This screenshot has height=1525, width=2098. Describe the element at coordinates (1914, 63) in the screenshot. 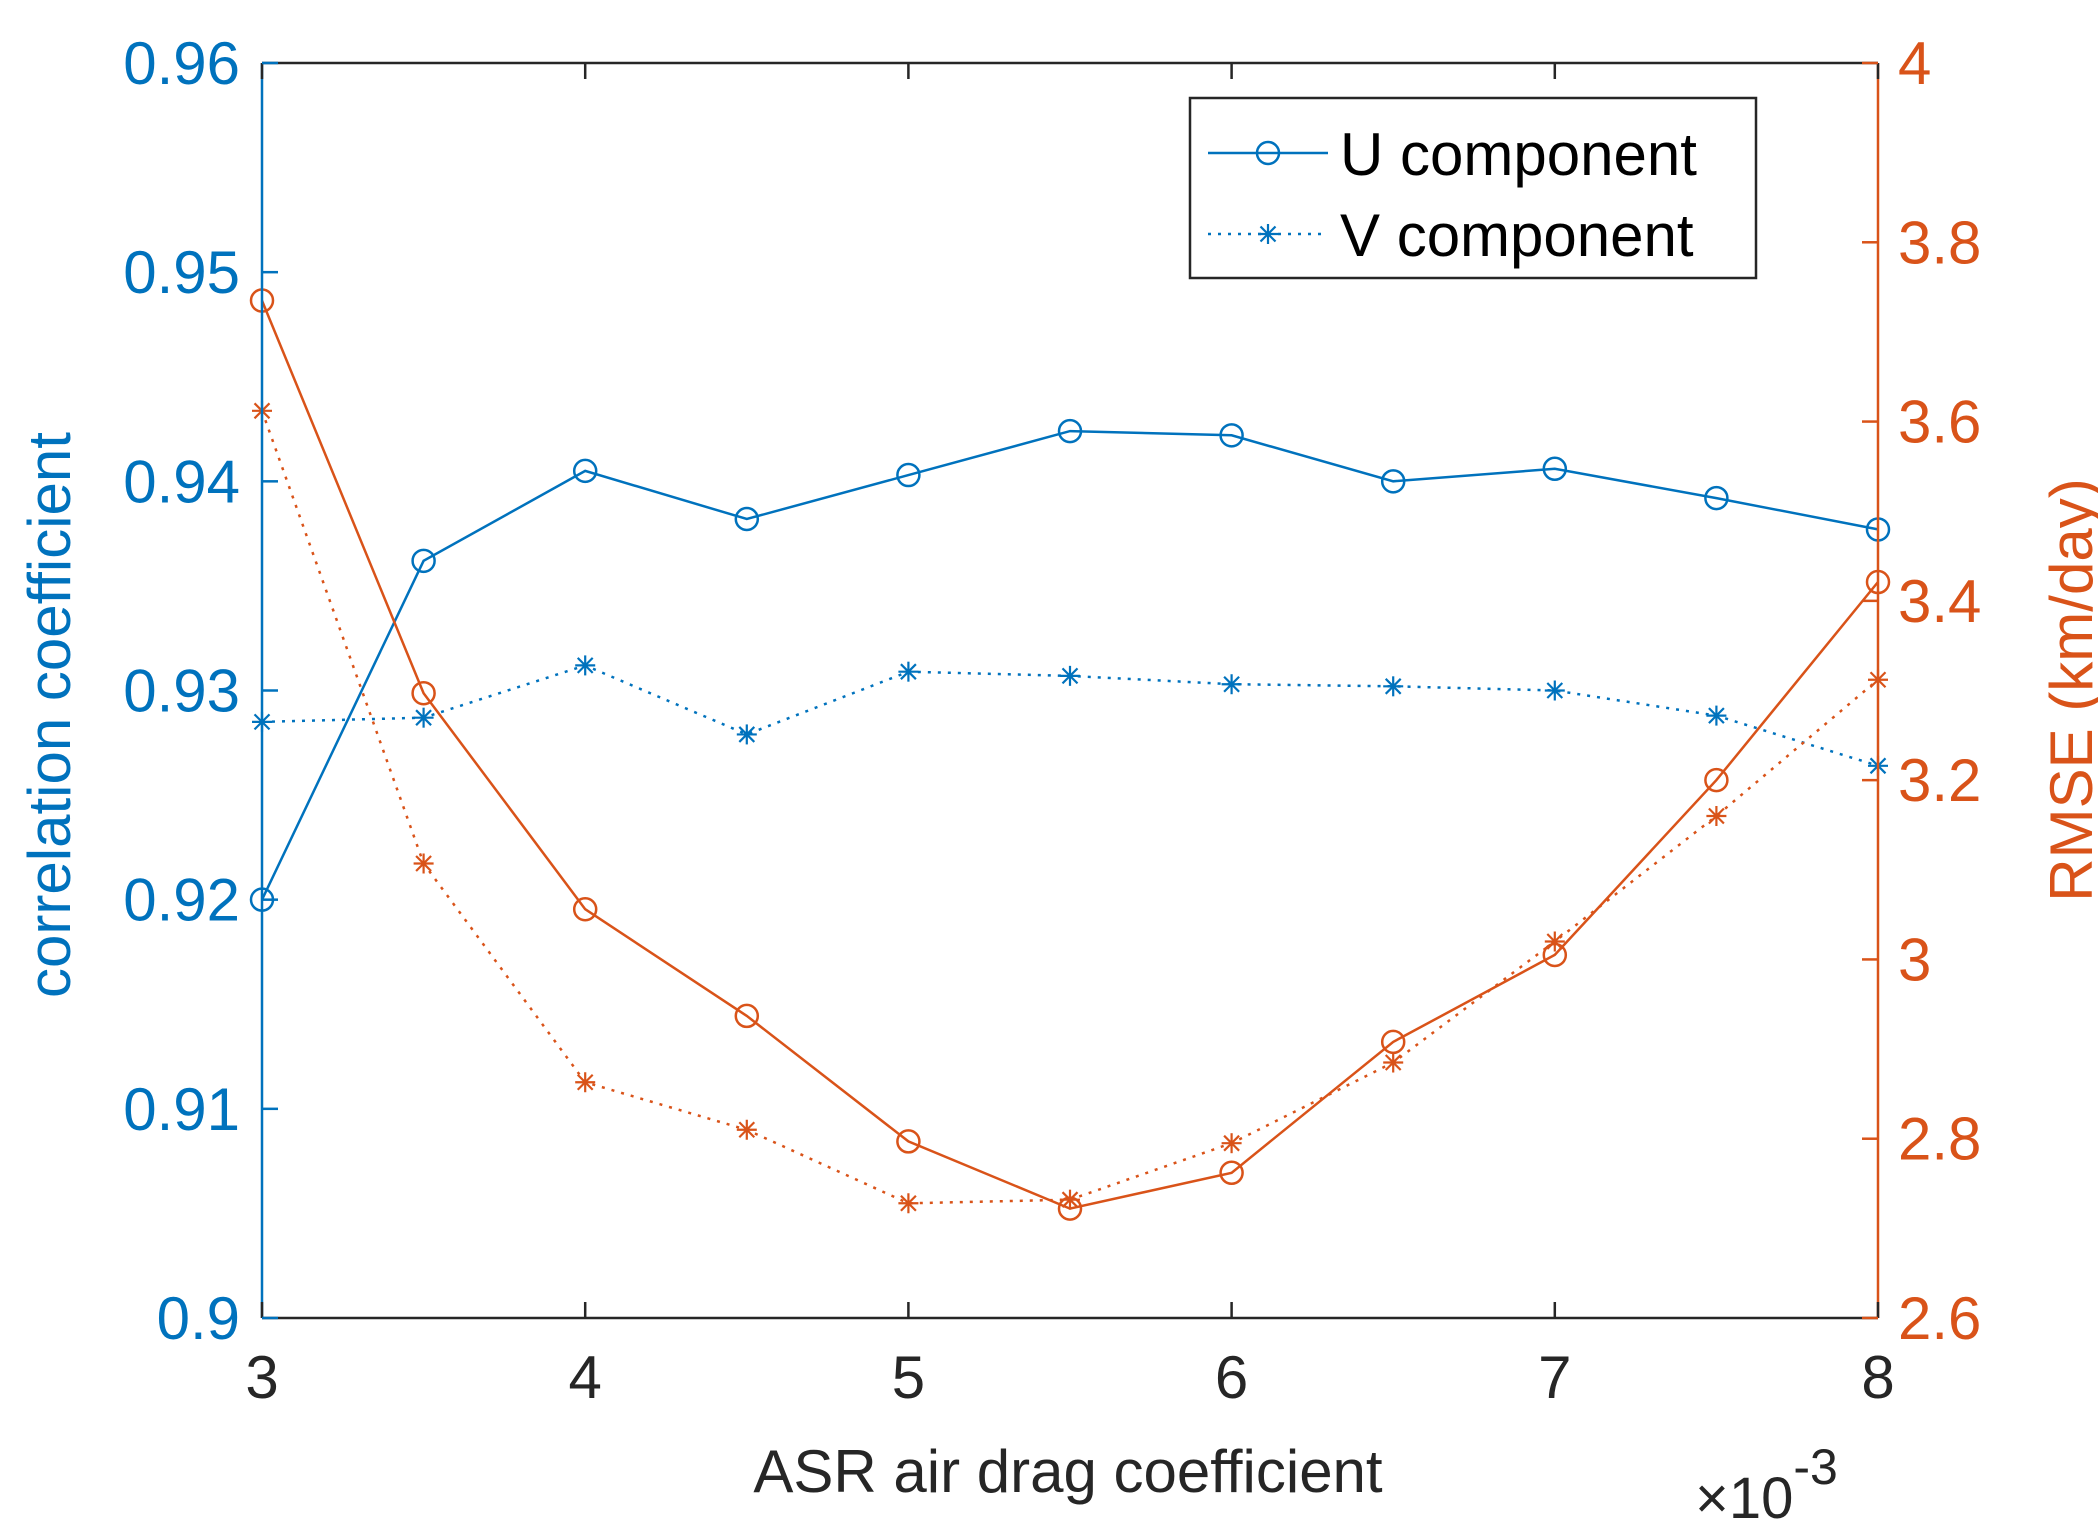

I see `y-right-tick-label: 4` at that location.